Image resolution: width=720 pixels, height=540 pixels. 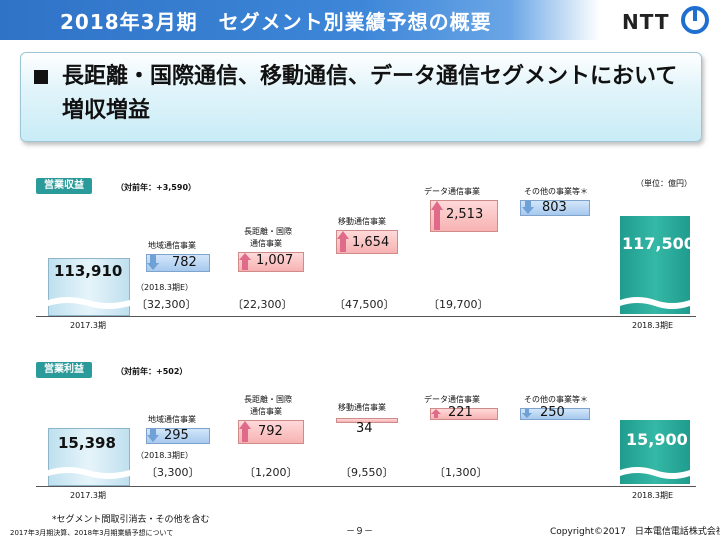 What do you see at coordinates (156, 187) in the screenshot?
I see `revenue-vs-prev: （対前年：+3,590）` at bounding box center [156, 187].